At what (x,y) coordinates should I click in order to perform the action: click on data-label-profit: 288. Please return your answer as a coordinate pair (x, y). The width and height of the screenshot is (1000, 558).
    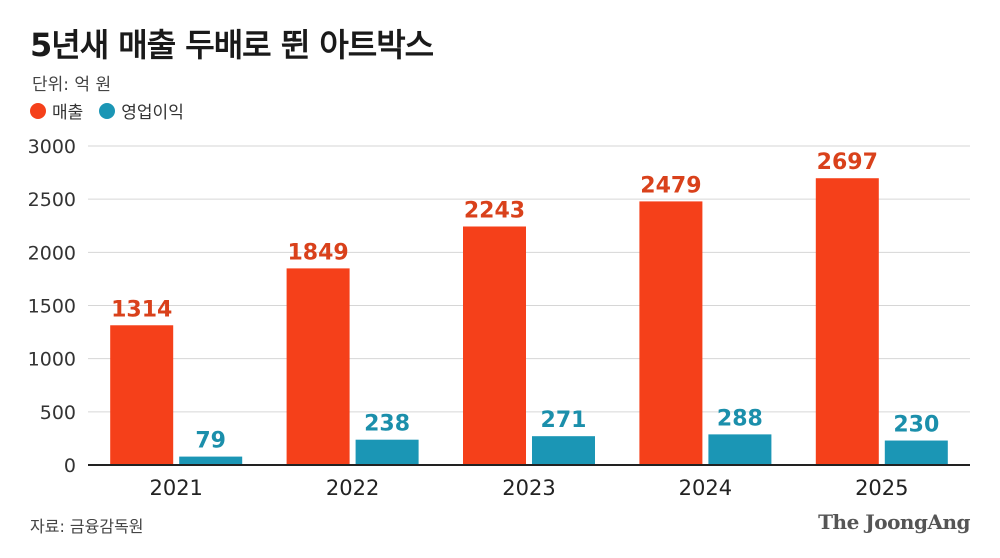
    Looking at the image, I should click on (740, 418).